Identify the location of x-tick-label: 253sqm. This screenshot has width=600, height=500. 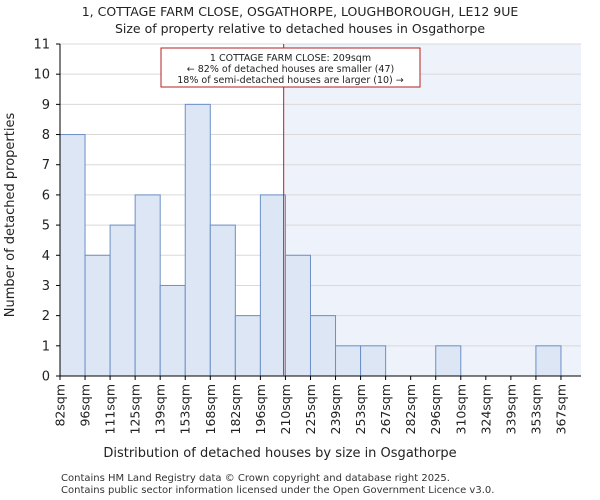
(360, 409).